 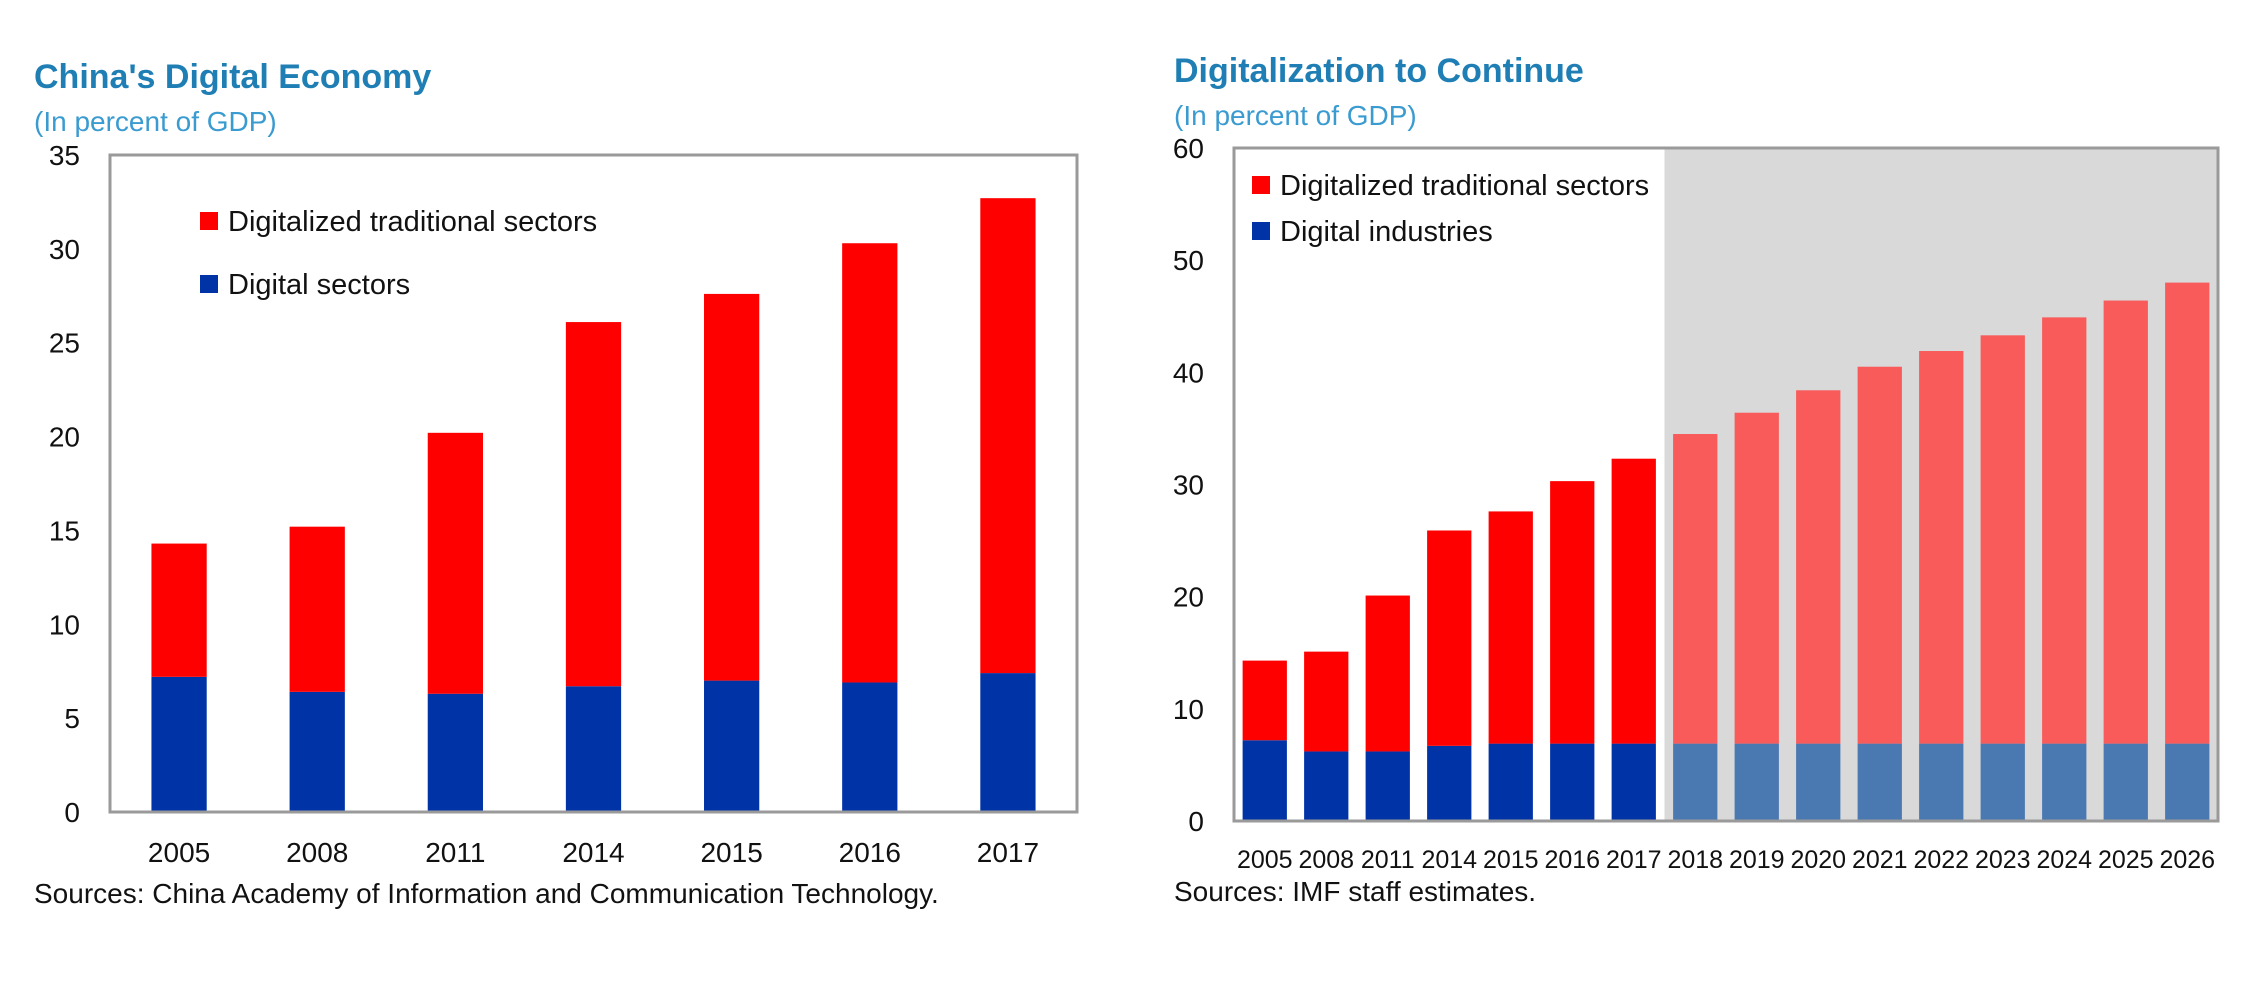 What do you see at coordinates (2002, 539) in the screenshot?
I see `right-bar-traditional-2023` at bounding box center [2002, 539].